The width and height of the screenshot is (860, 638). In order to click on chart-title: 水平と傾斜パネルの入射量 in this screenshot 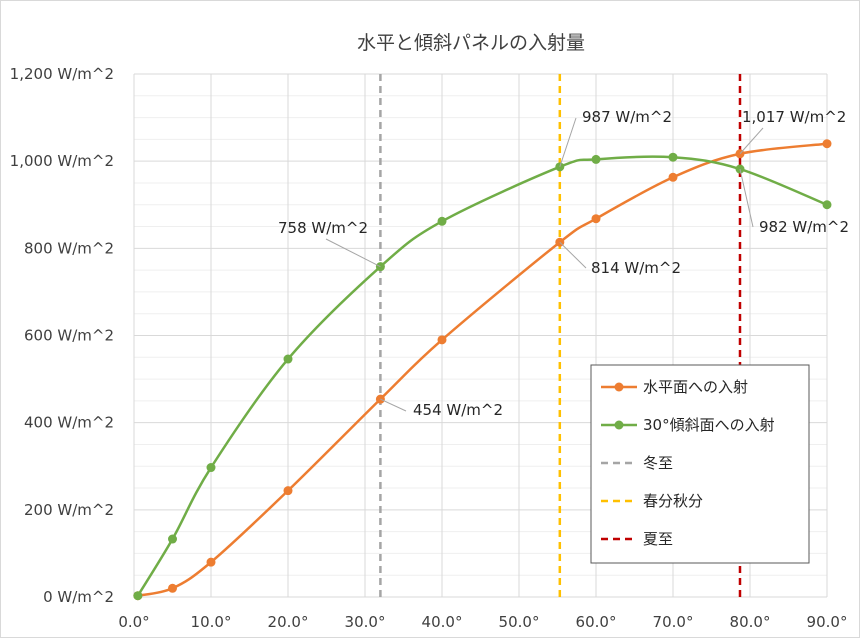, I will do `click(471, 43)`.